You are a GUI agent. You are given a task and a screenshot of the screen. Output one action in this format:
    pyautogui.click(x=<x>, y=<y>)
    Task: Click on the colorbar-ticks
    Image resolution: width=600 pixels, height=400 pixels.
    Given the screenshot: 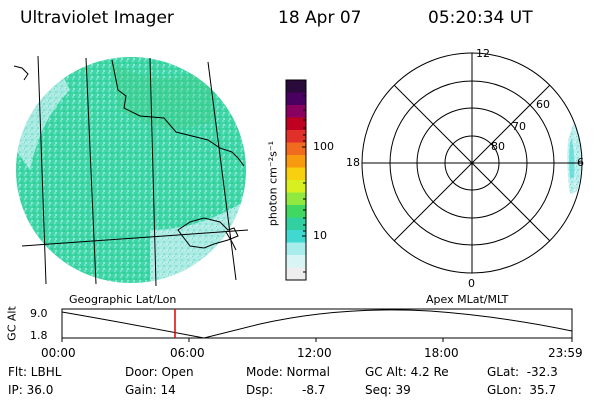 What is the action you would take?
    pyautogui.click(x=304, y=184)
    